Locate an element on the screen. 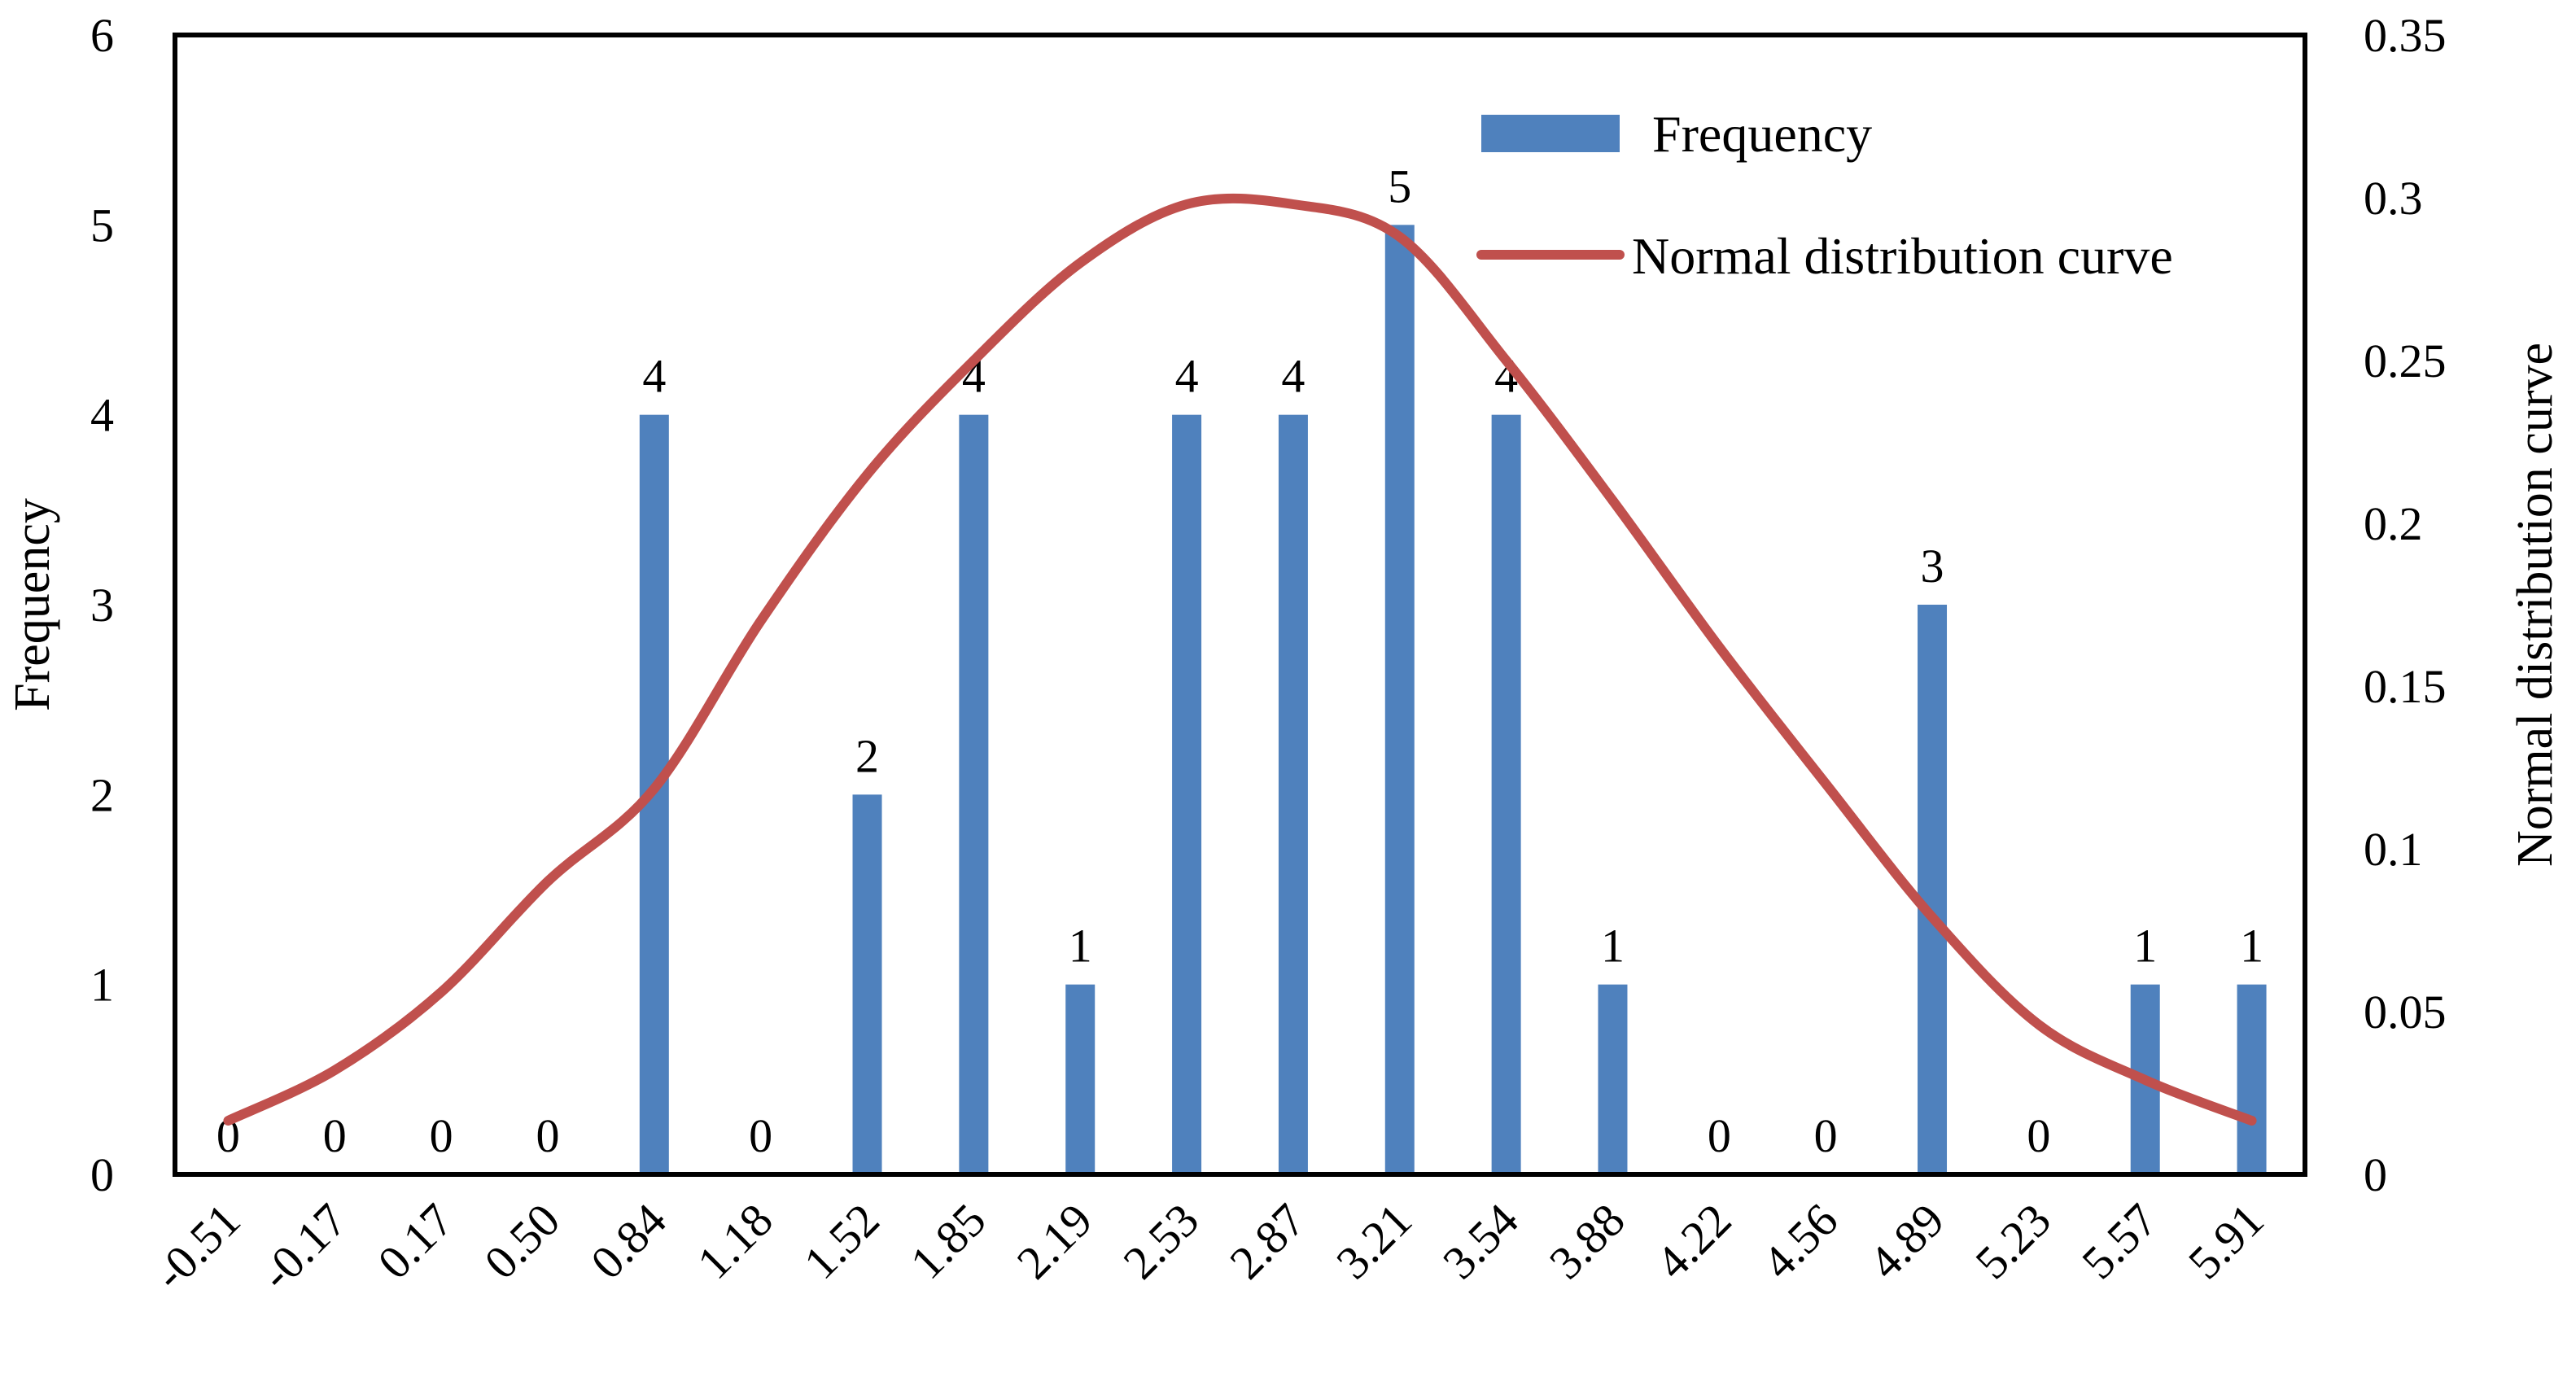 This screenshot has height=1386, width=2576. right-axis-tick-1: 0.05 is located at coordinates (2405, 1012).